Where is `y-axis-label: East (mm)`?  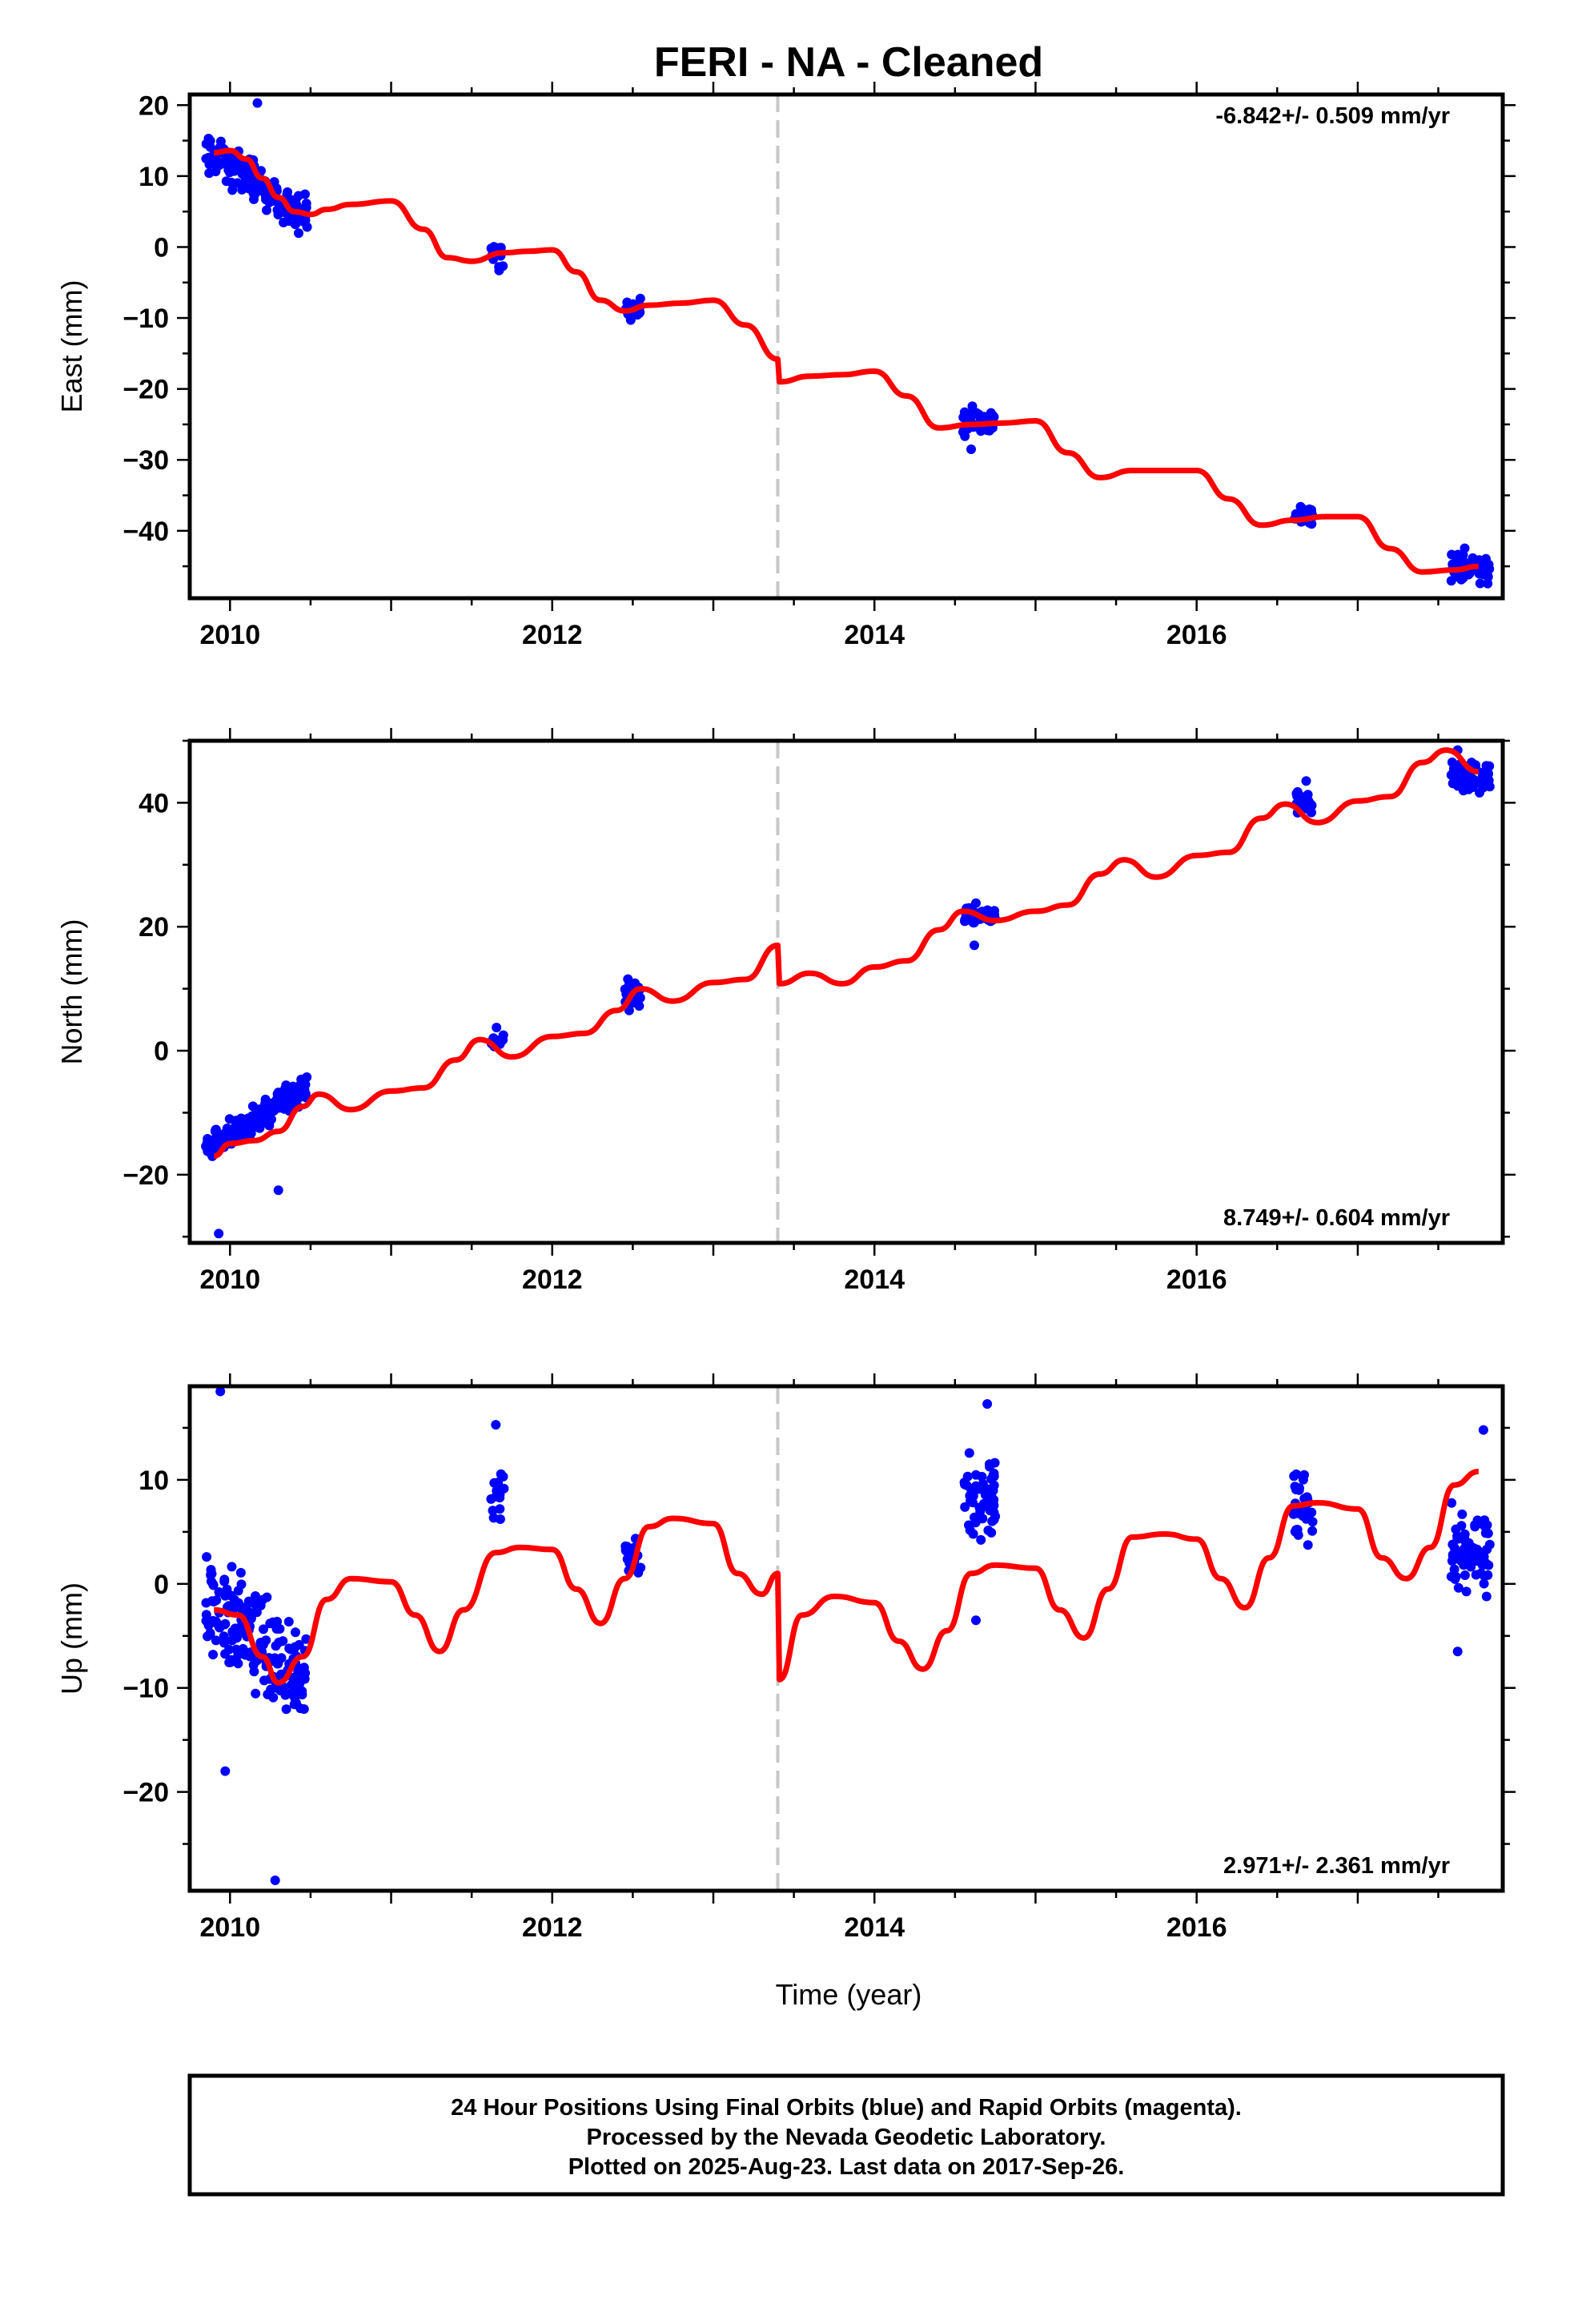 y-axis-label: East (mm) is located at coordinates (71, 346).